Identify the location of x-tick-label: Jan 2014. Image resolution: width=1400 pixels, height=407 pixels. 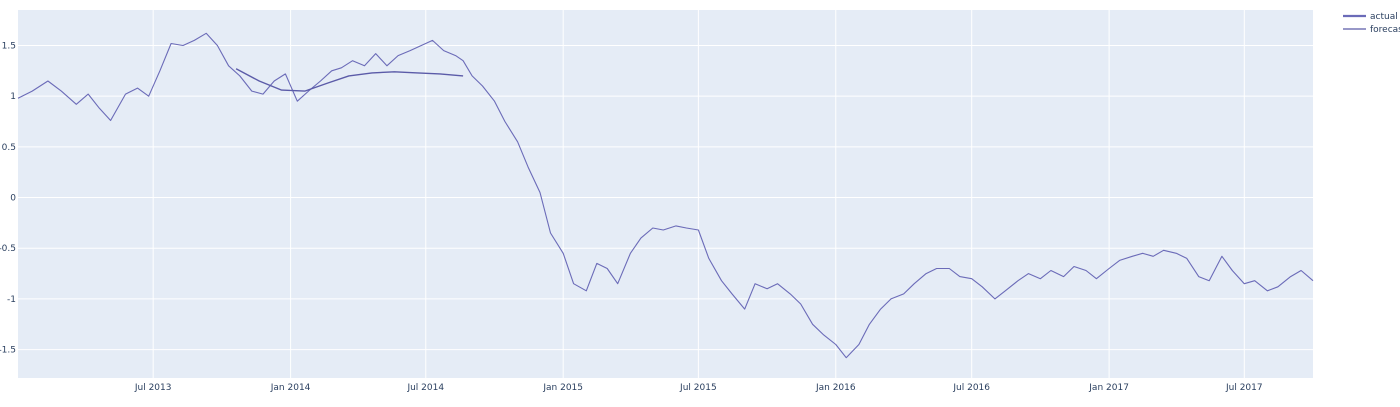
(290, 388).